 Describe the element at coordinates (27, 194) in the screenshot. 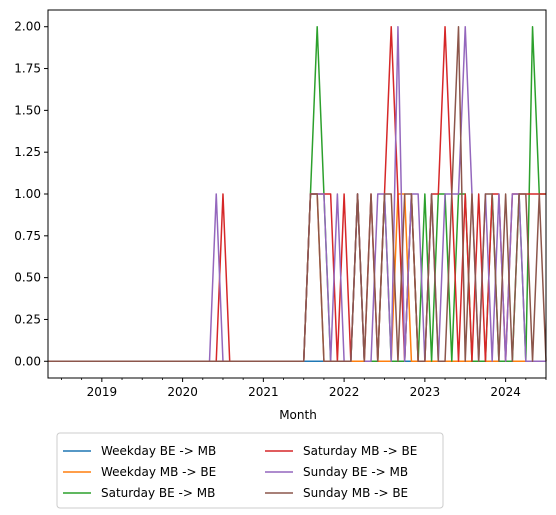

I see `y-tick-label: 1.00` at that location.